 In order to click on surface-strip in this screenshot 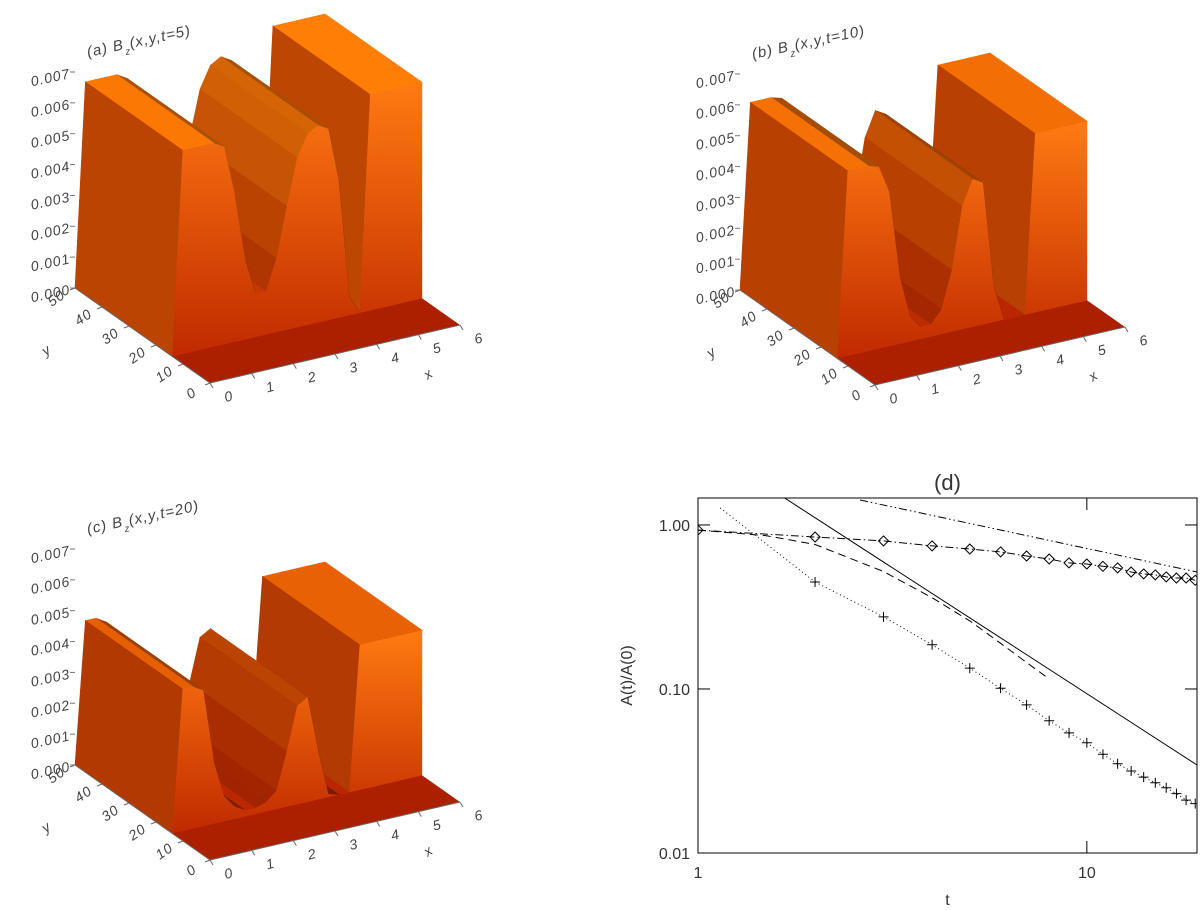, I will do `click(128, 727)`.